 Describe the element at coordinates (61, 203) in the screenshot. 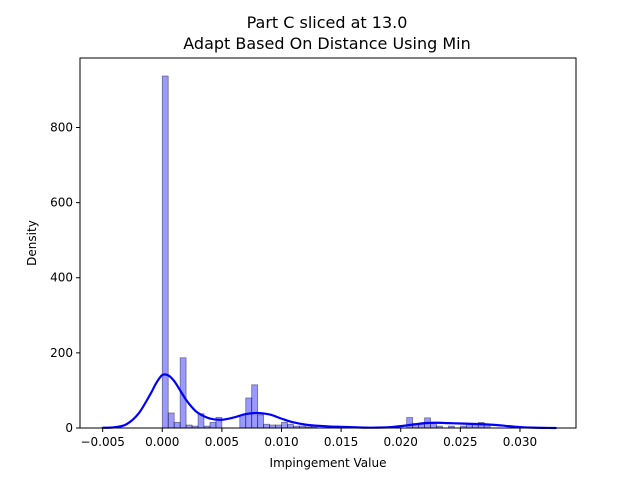

I see `y-tick-label: 600` at that location.